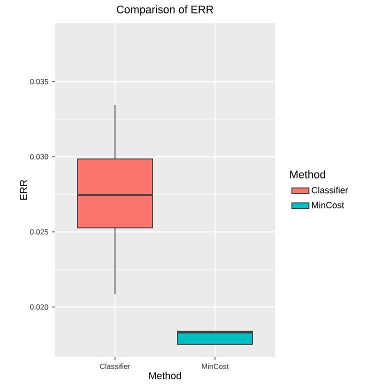  I want to click on chart-title: Comparison of ERR, so click(165, 10).